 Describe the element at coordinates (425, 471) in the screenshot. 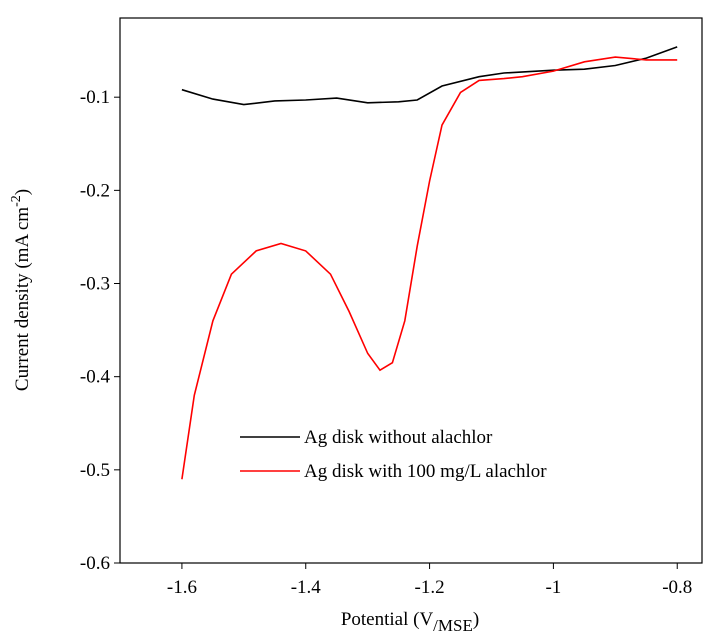

I see `legend-label: Ag disk with 100 mg/L alachlor` at that location.